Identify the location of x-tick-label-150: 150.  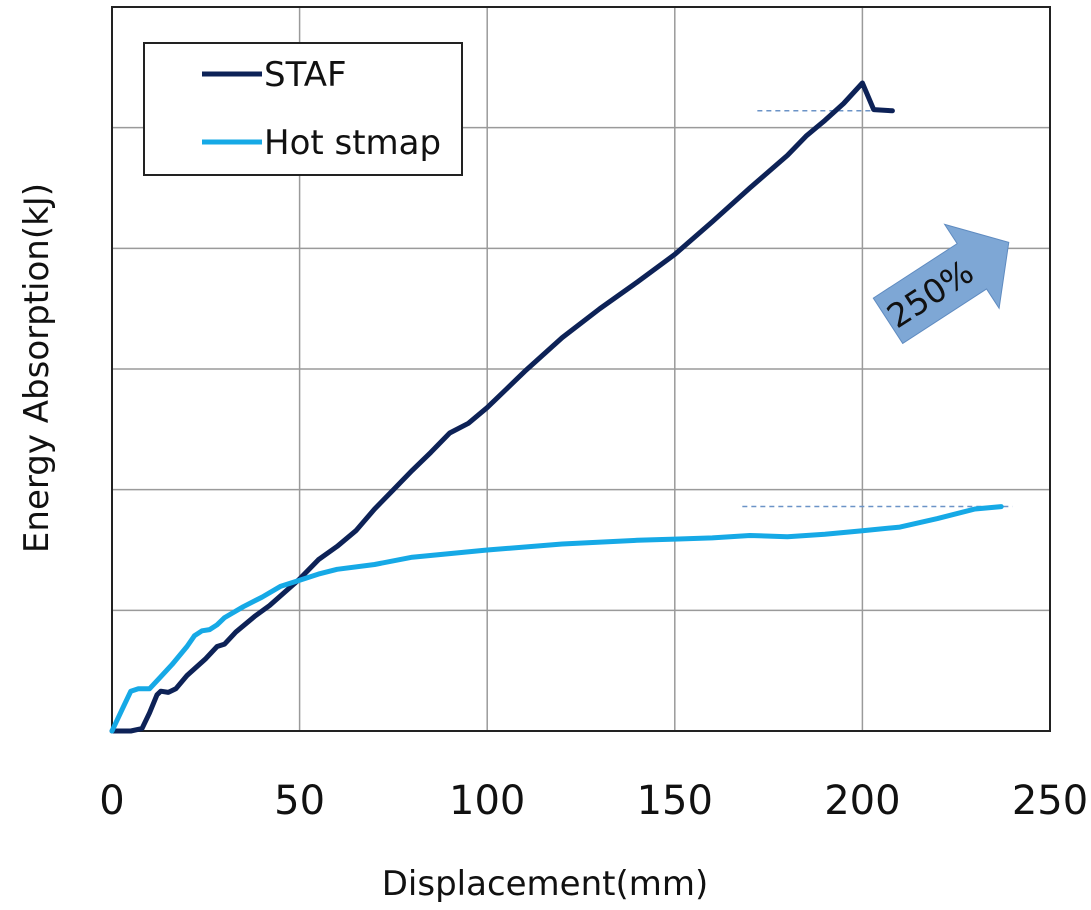
(675, 801).